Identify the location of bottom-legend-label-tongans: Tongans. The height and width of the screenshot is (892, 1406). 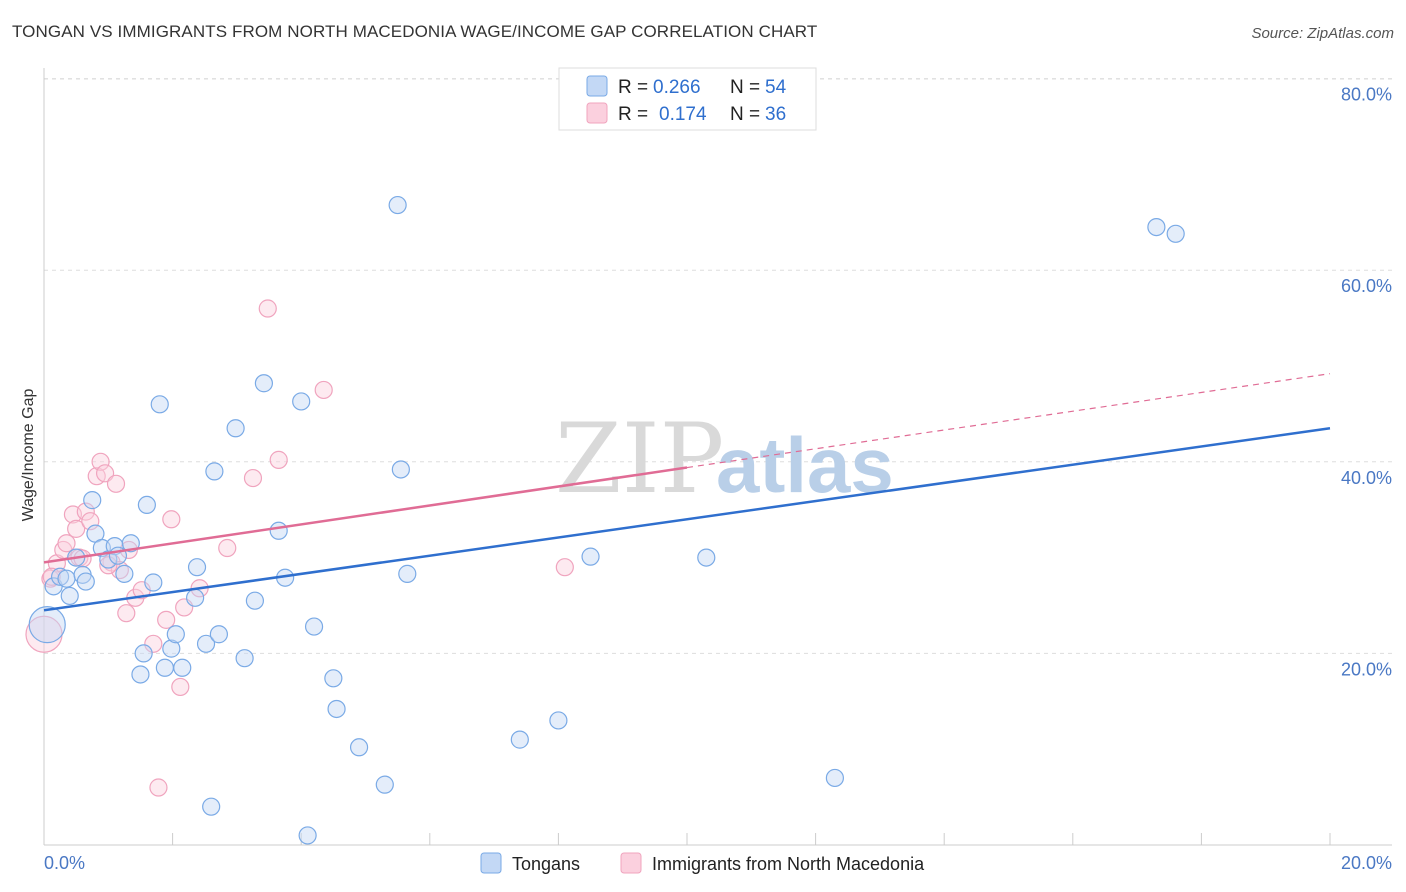
(546, 864).